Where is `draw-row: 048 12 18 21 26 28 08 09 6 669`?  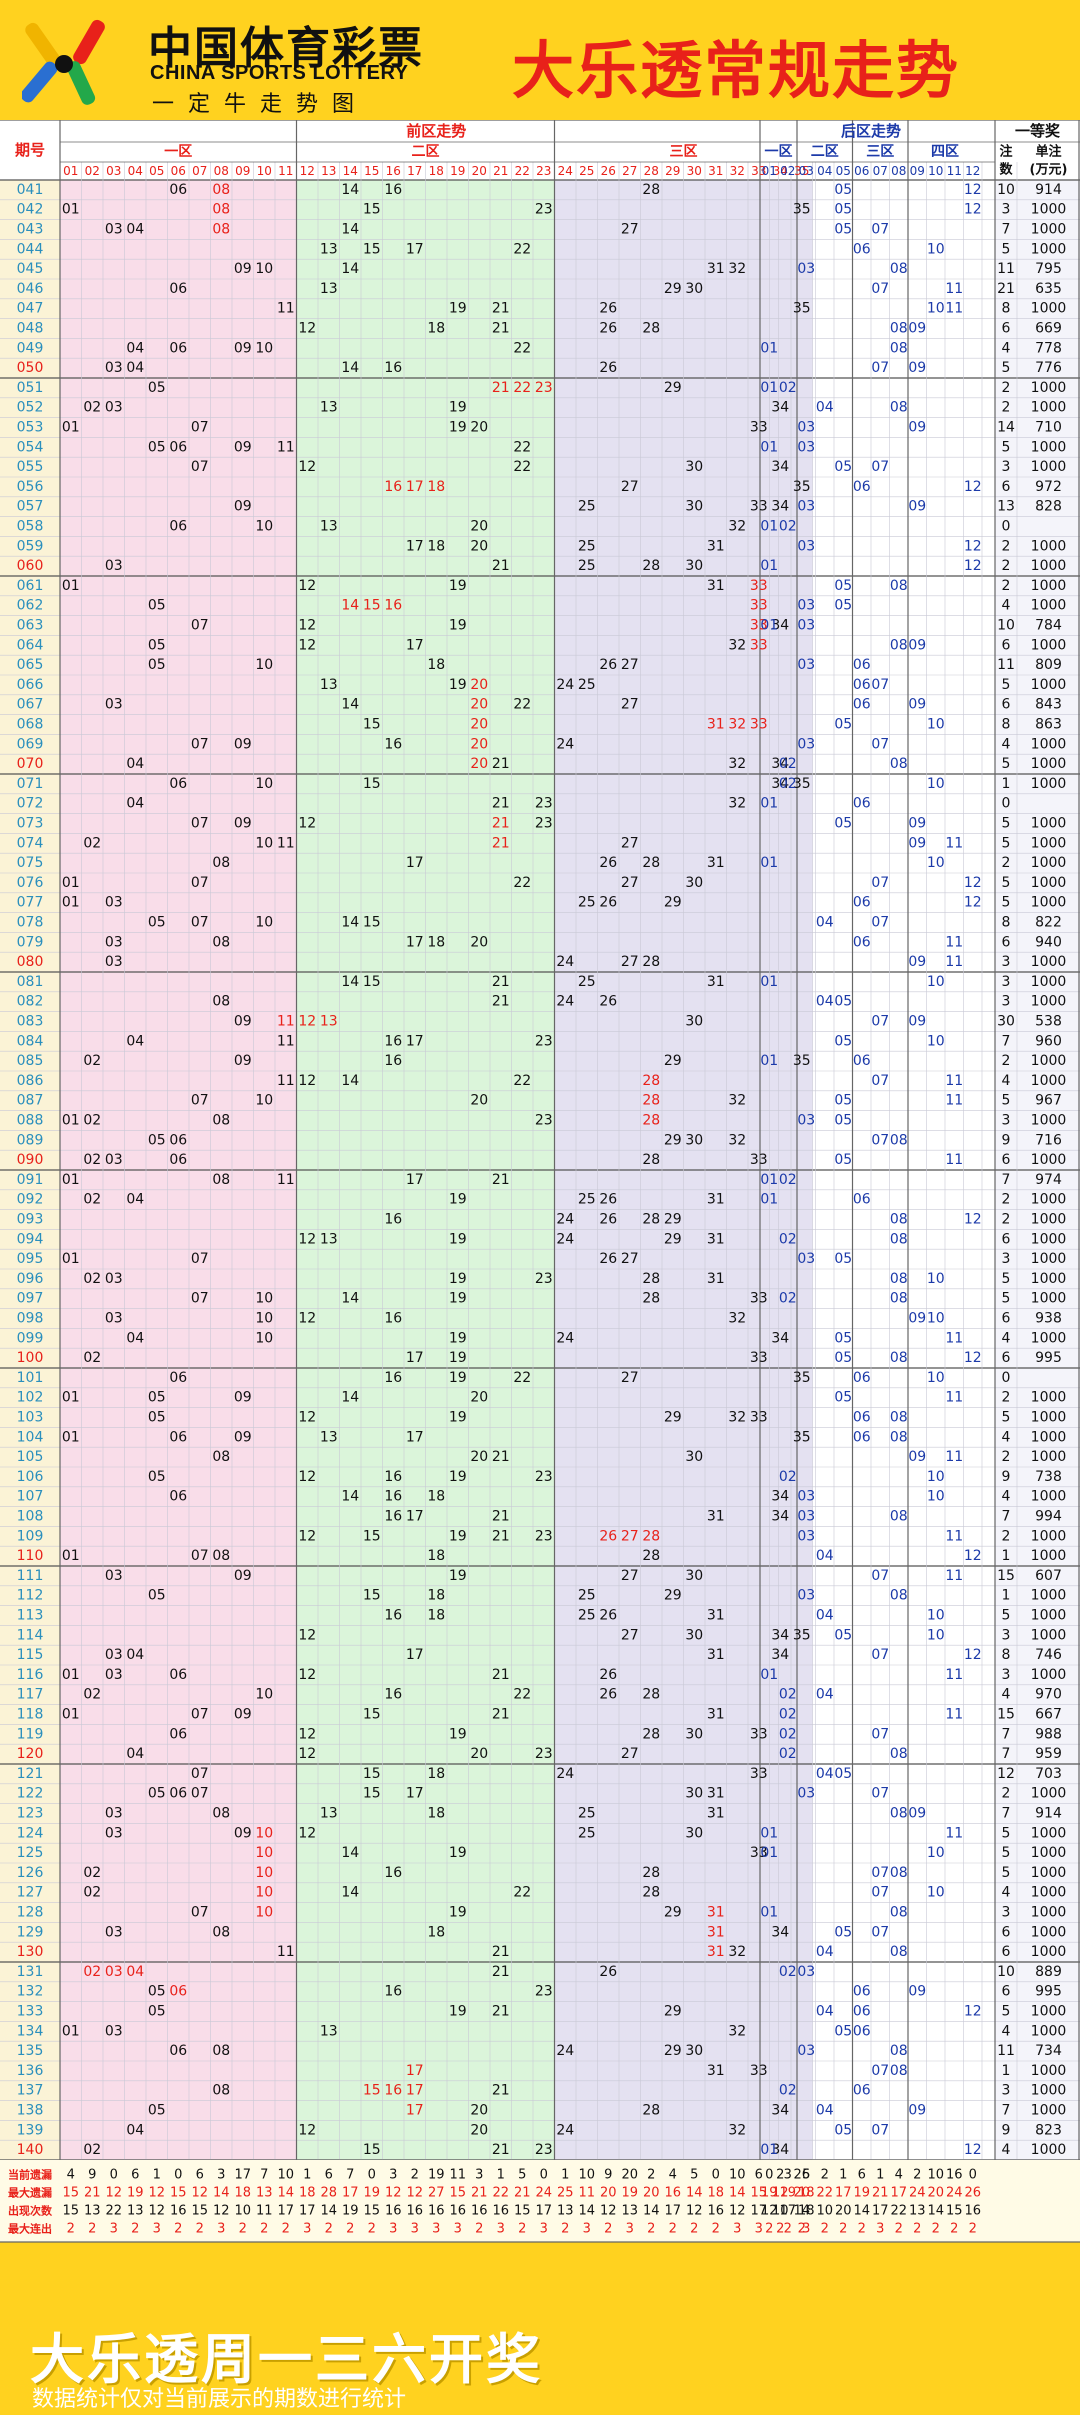
draw-row: 048 12 18 21 26 28 08 09 6 669 is located at coordinates (539, 329).